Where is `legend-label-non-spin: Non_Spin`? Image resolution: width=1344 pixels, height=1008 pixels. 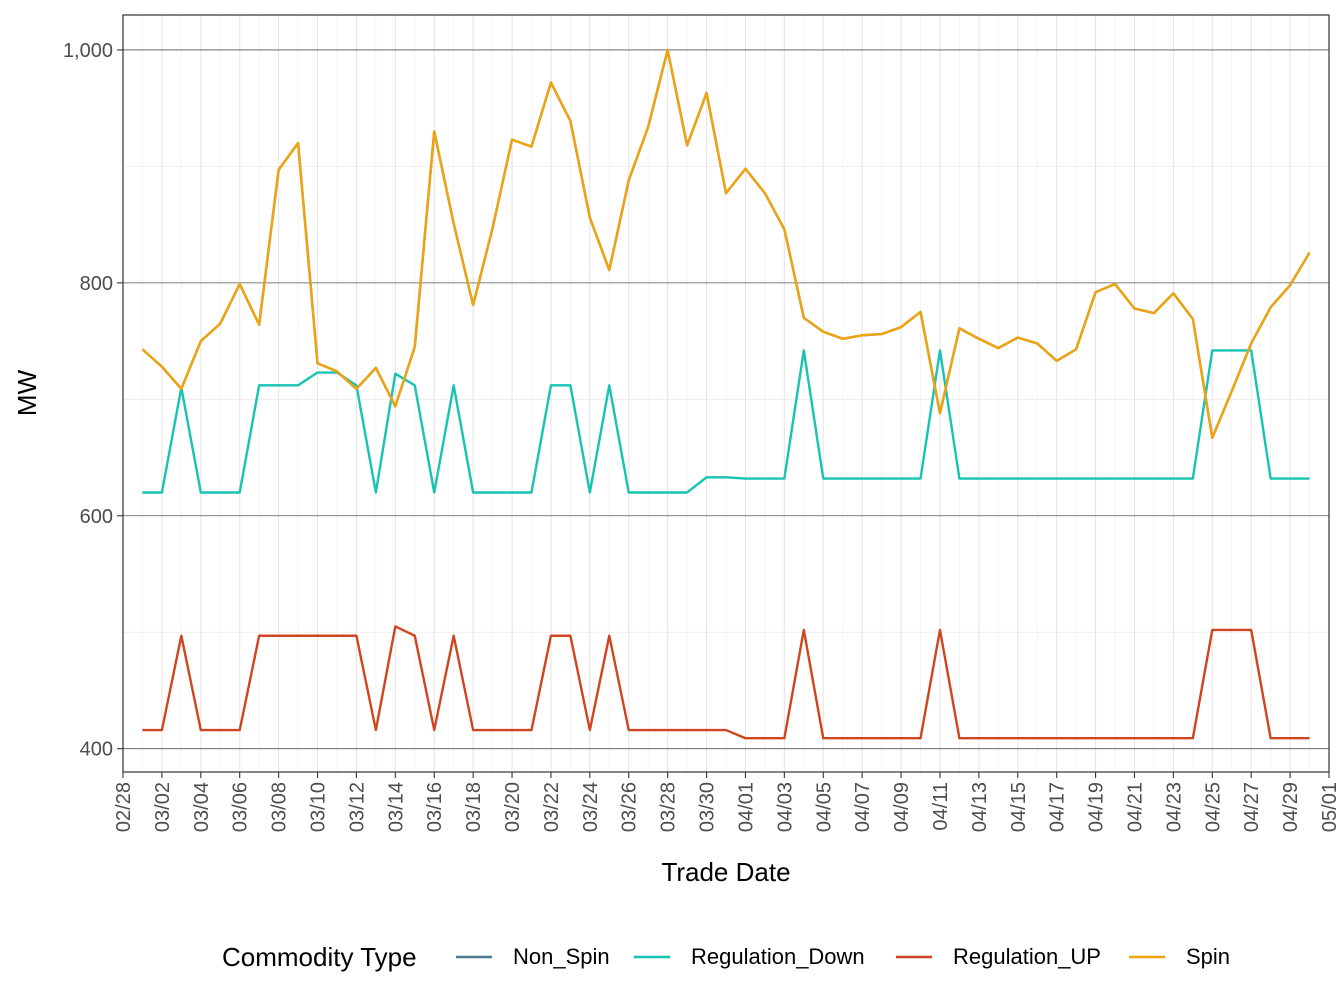 legend-label-non-spin: Non_Spin is located at coordinates (561, 956).